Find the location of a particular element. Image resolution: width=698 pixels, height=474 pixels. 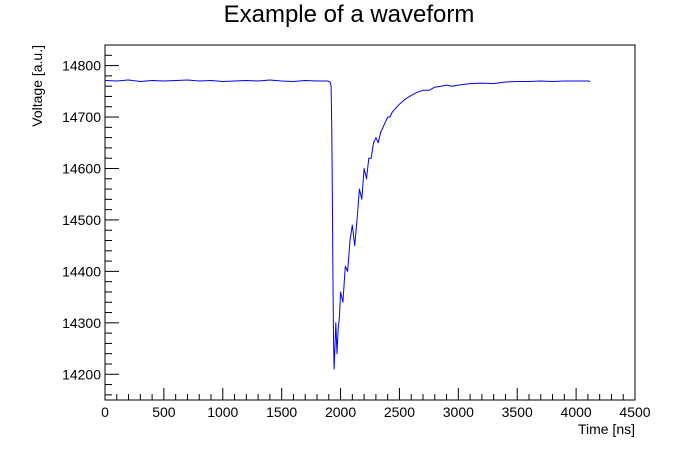

x-tick-label: 3500 is located at coordinates (517, 412).